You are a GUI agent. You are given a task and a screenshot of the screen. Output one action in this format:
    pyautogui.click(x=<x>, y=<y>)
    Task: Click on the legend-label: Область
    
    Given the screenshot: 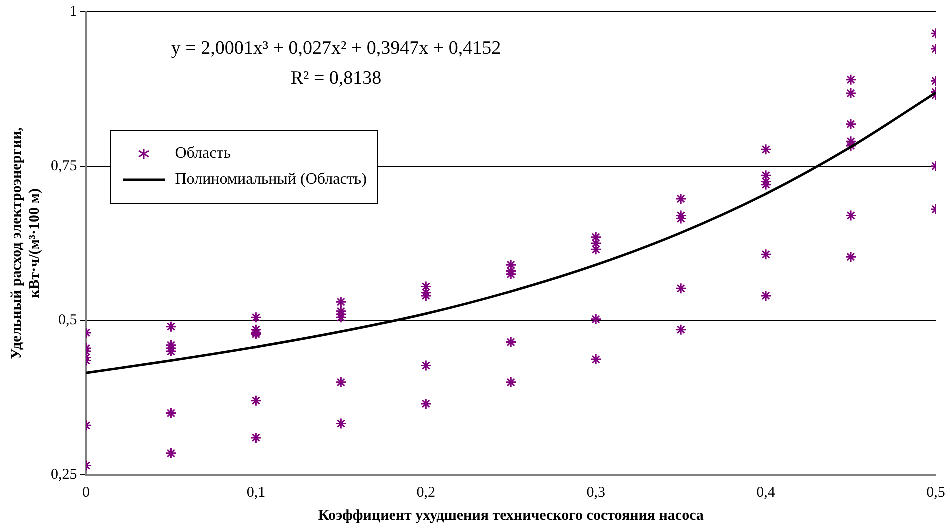 What is the action you would take?
    pyautogui.click(x=203, y=154)
    